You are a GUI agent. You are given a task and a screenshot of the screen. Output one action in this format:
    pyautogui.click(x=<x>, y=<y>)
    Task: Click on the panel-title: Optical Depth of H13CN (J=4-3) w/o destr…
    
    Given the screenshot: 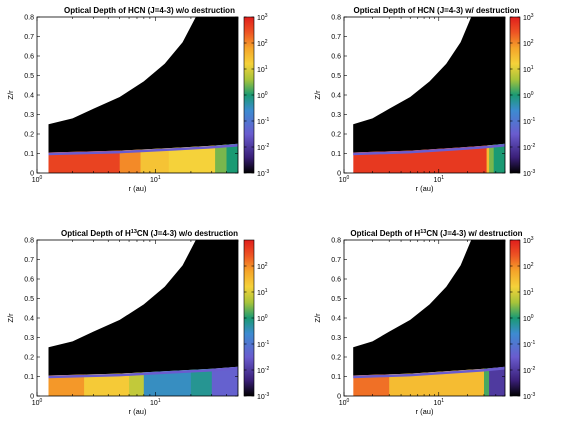 What is the action you would take?
    pyautogui.click(x=149, y=233)
    